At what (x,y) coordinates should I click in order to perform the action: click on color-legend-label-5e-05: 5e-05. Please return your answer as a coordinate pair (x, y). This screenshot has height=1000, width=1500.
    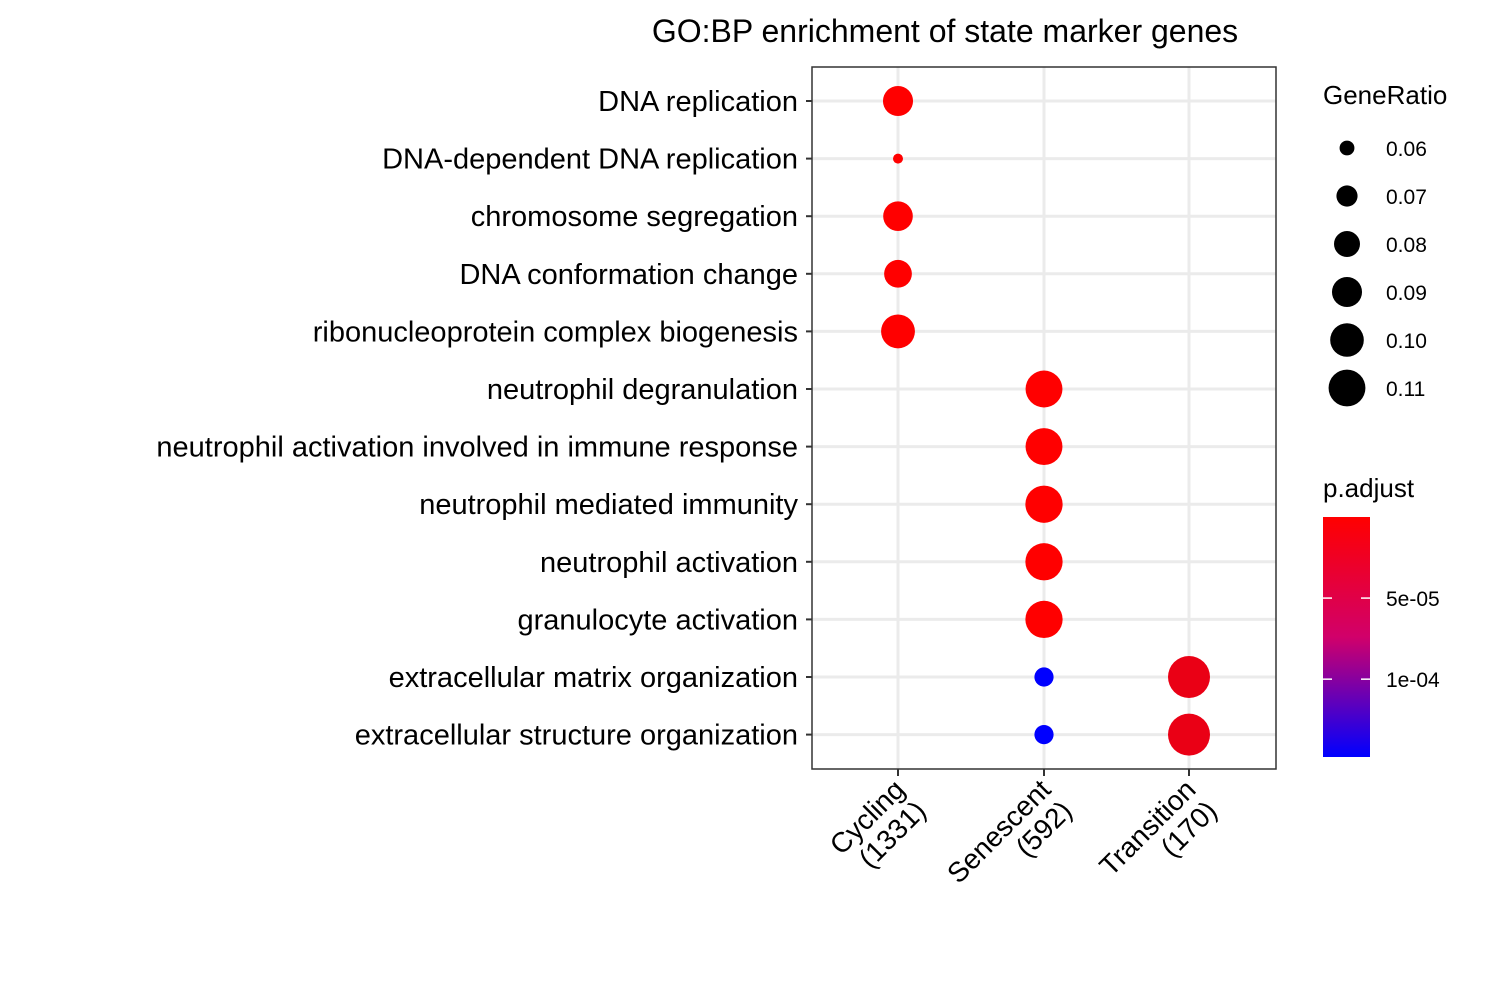
    Looking at the image, I should click on (1413, 599).